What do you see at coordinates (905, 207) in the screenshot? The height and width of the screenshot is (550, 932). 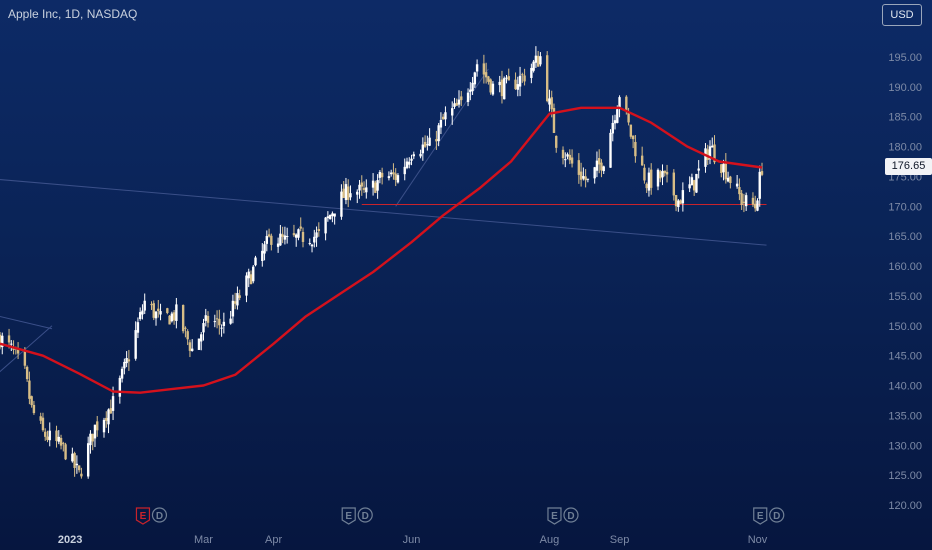 I see `y-tick-label: 170.00` at bounding box center [905, 207].